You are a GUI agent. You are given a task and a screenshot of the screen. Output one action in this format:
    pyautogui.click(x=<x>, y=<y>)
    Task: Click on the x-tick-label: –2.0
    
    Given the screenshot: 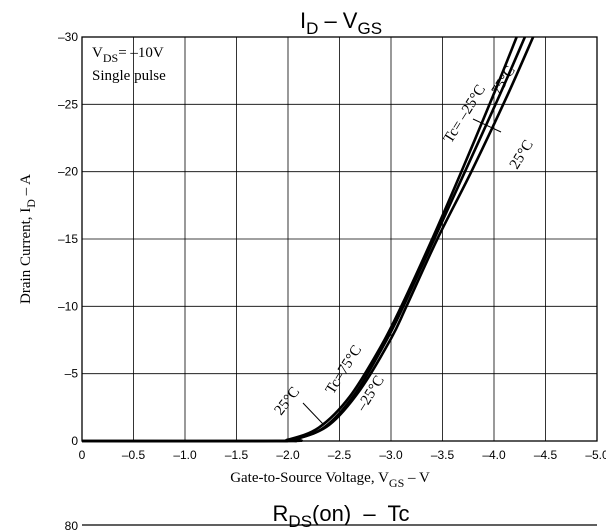 What is the action you would take?
    pyautogui.click(x=288, y=455)
    